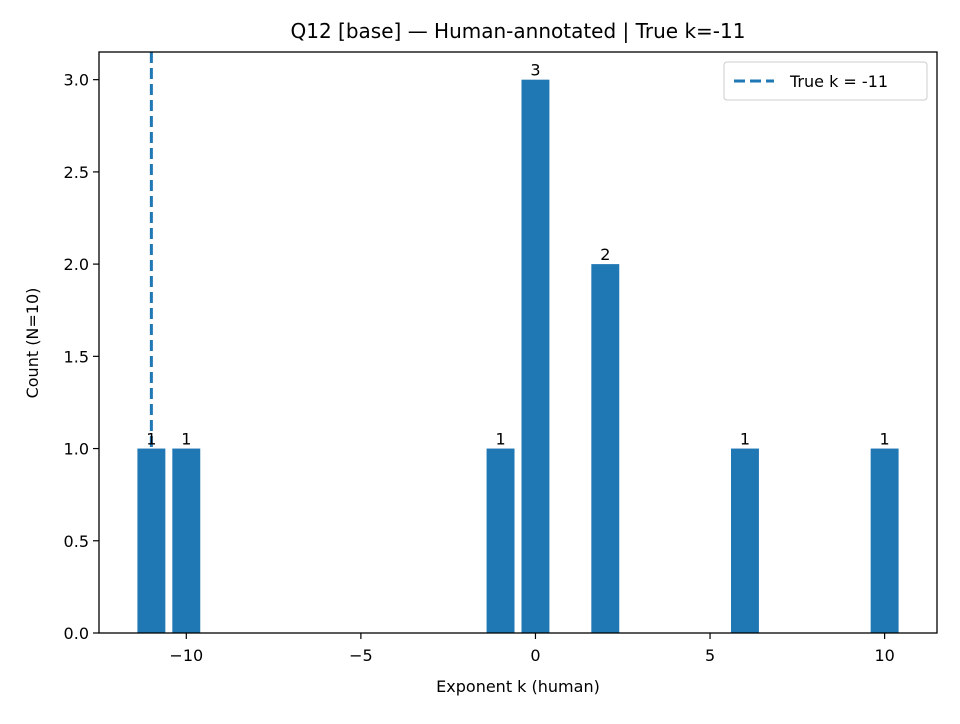 This screenshot has height=724, width=960. Describe the element at coordinates (76, 264) in the screenshot. I see `y-tick-label: 2.0` at that location.